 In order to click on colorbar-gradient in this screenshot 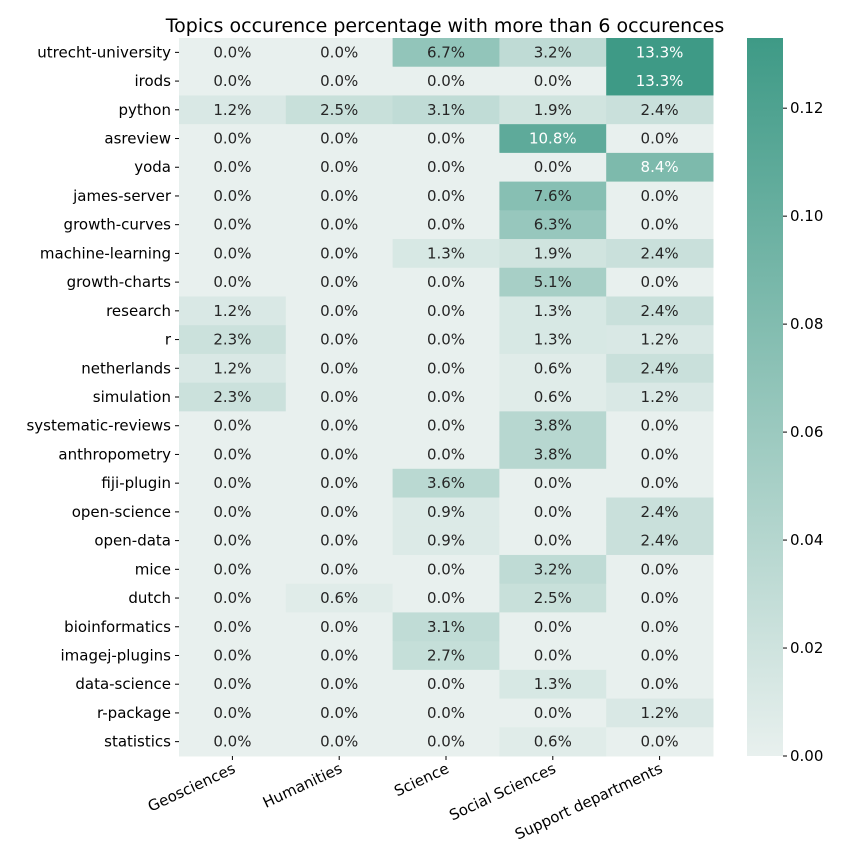, I will do `click(765, 397)`.